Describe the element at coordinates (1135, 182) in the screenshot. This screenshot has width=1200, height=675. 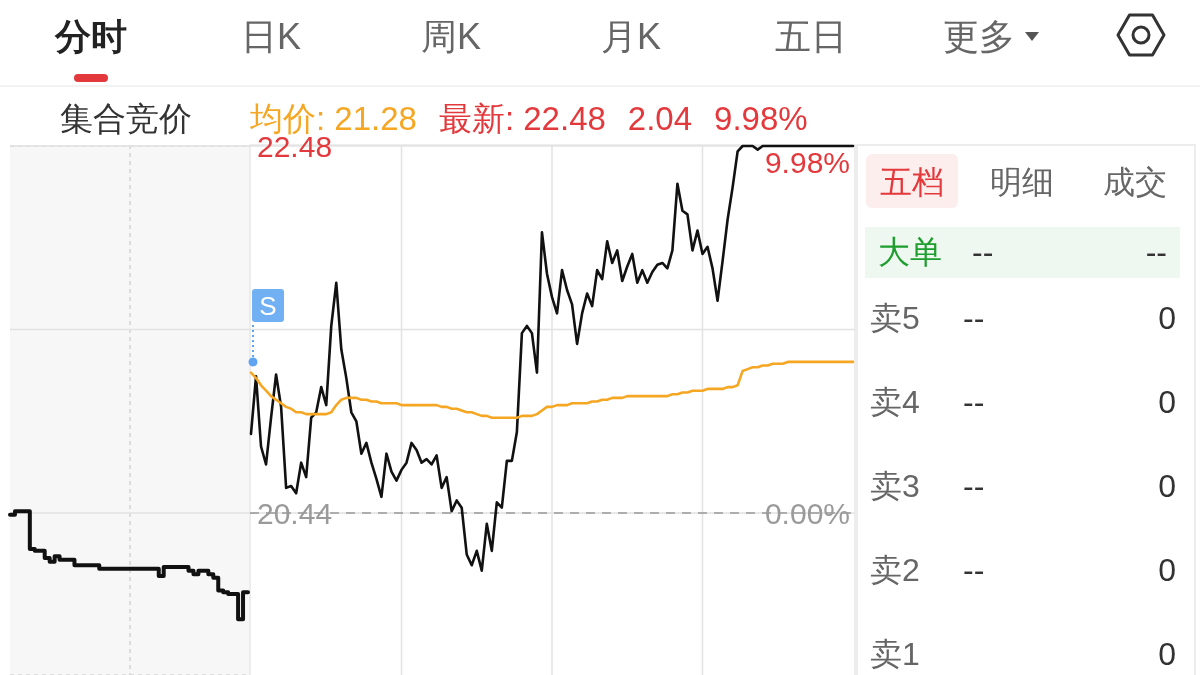
I see `text: 成交` at that location.